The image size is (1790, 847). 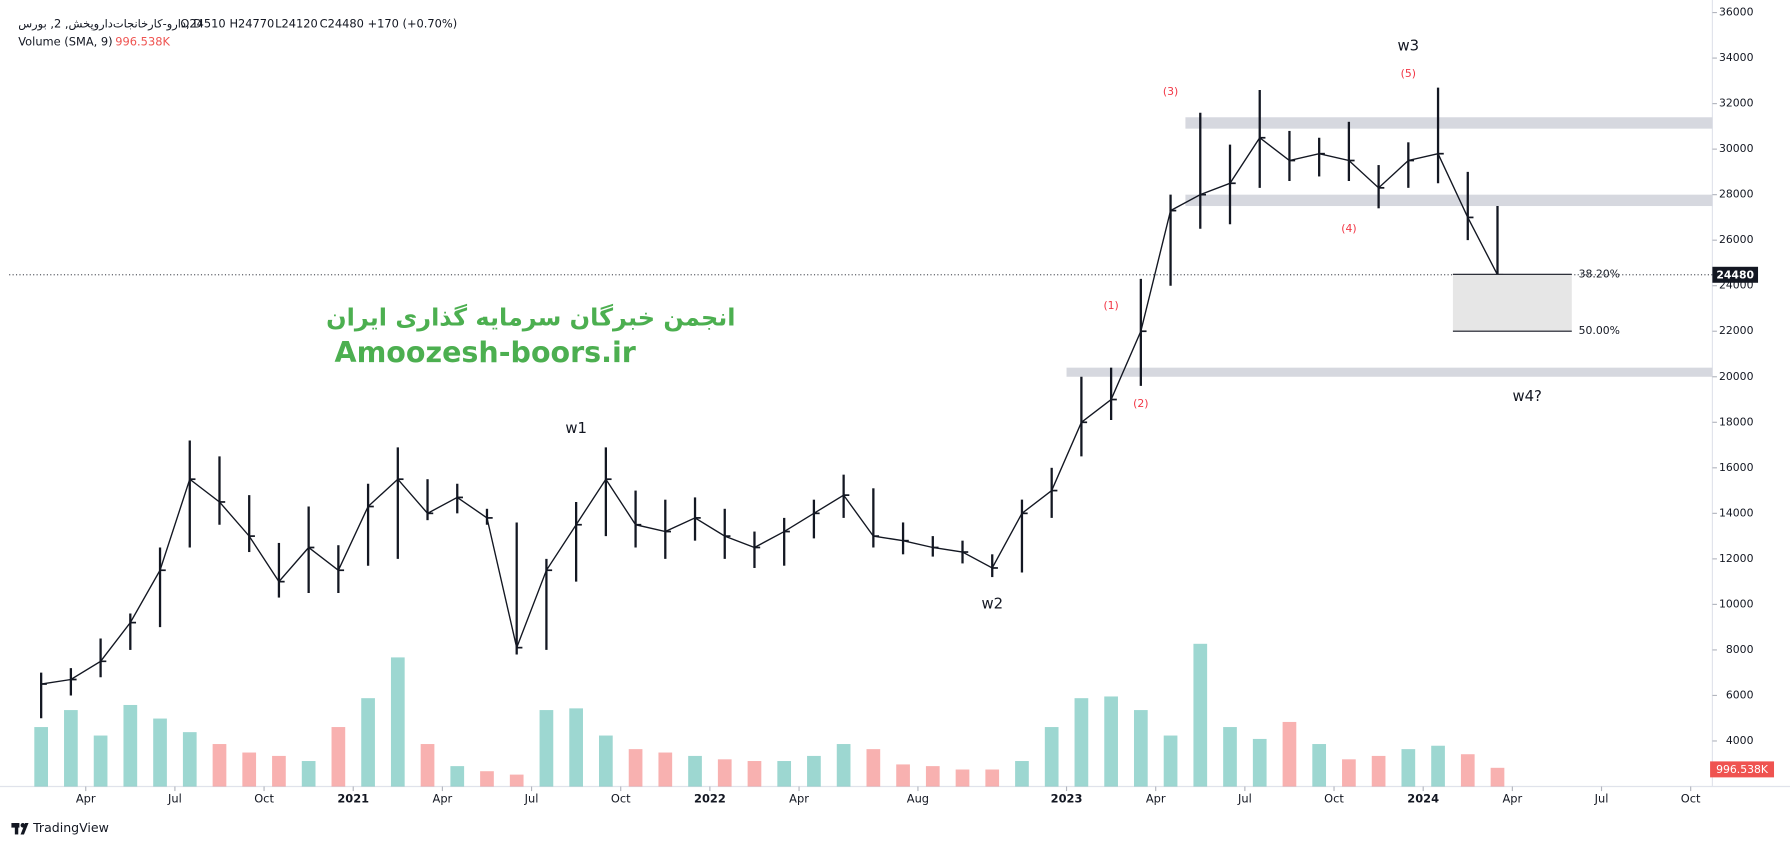 What do you see at coordinates (1599, 273) in the screenshot?
I see `fib-label: 38.20%` at bounding box center [1599, 273].